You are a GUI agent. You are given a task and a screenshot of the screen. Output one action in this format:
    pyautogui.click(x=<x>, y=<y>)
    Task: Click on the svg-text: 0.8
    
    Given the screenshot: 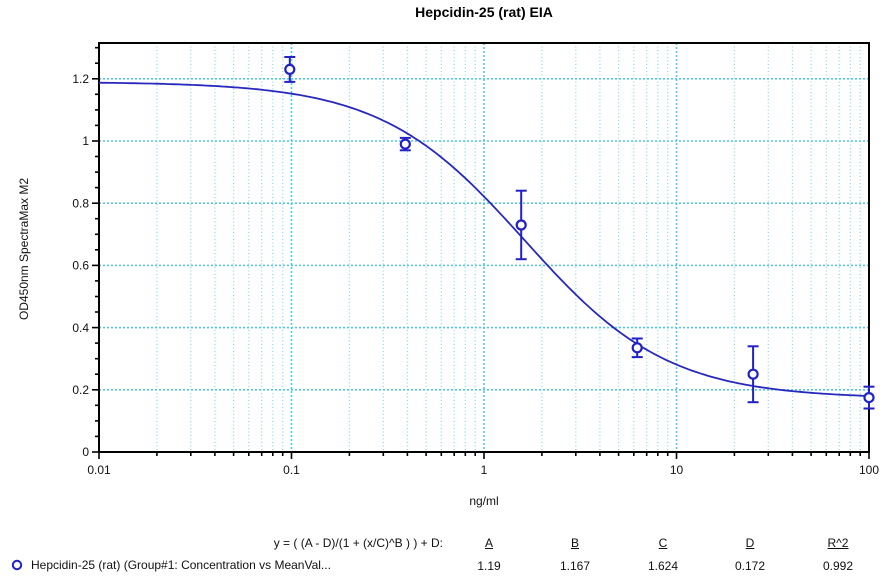 What is the action you would take?
    pyautogui.click(x=80, y=203)
    